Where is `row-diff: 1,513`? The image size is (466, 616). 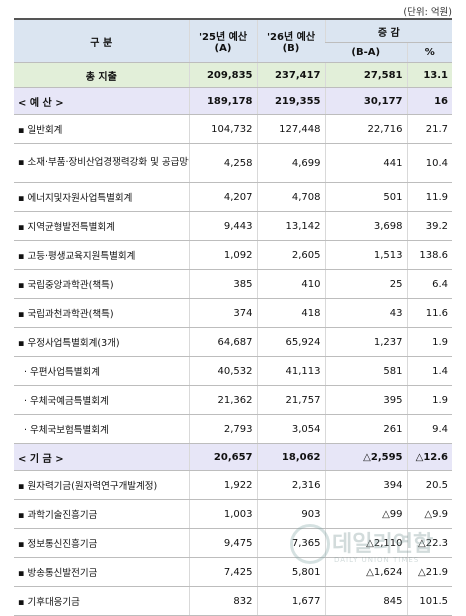
row-diff: 1,513 is located at coordinates (365, 255).